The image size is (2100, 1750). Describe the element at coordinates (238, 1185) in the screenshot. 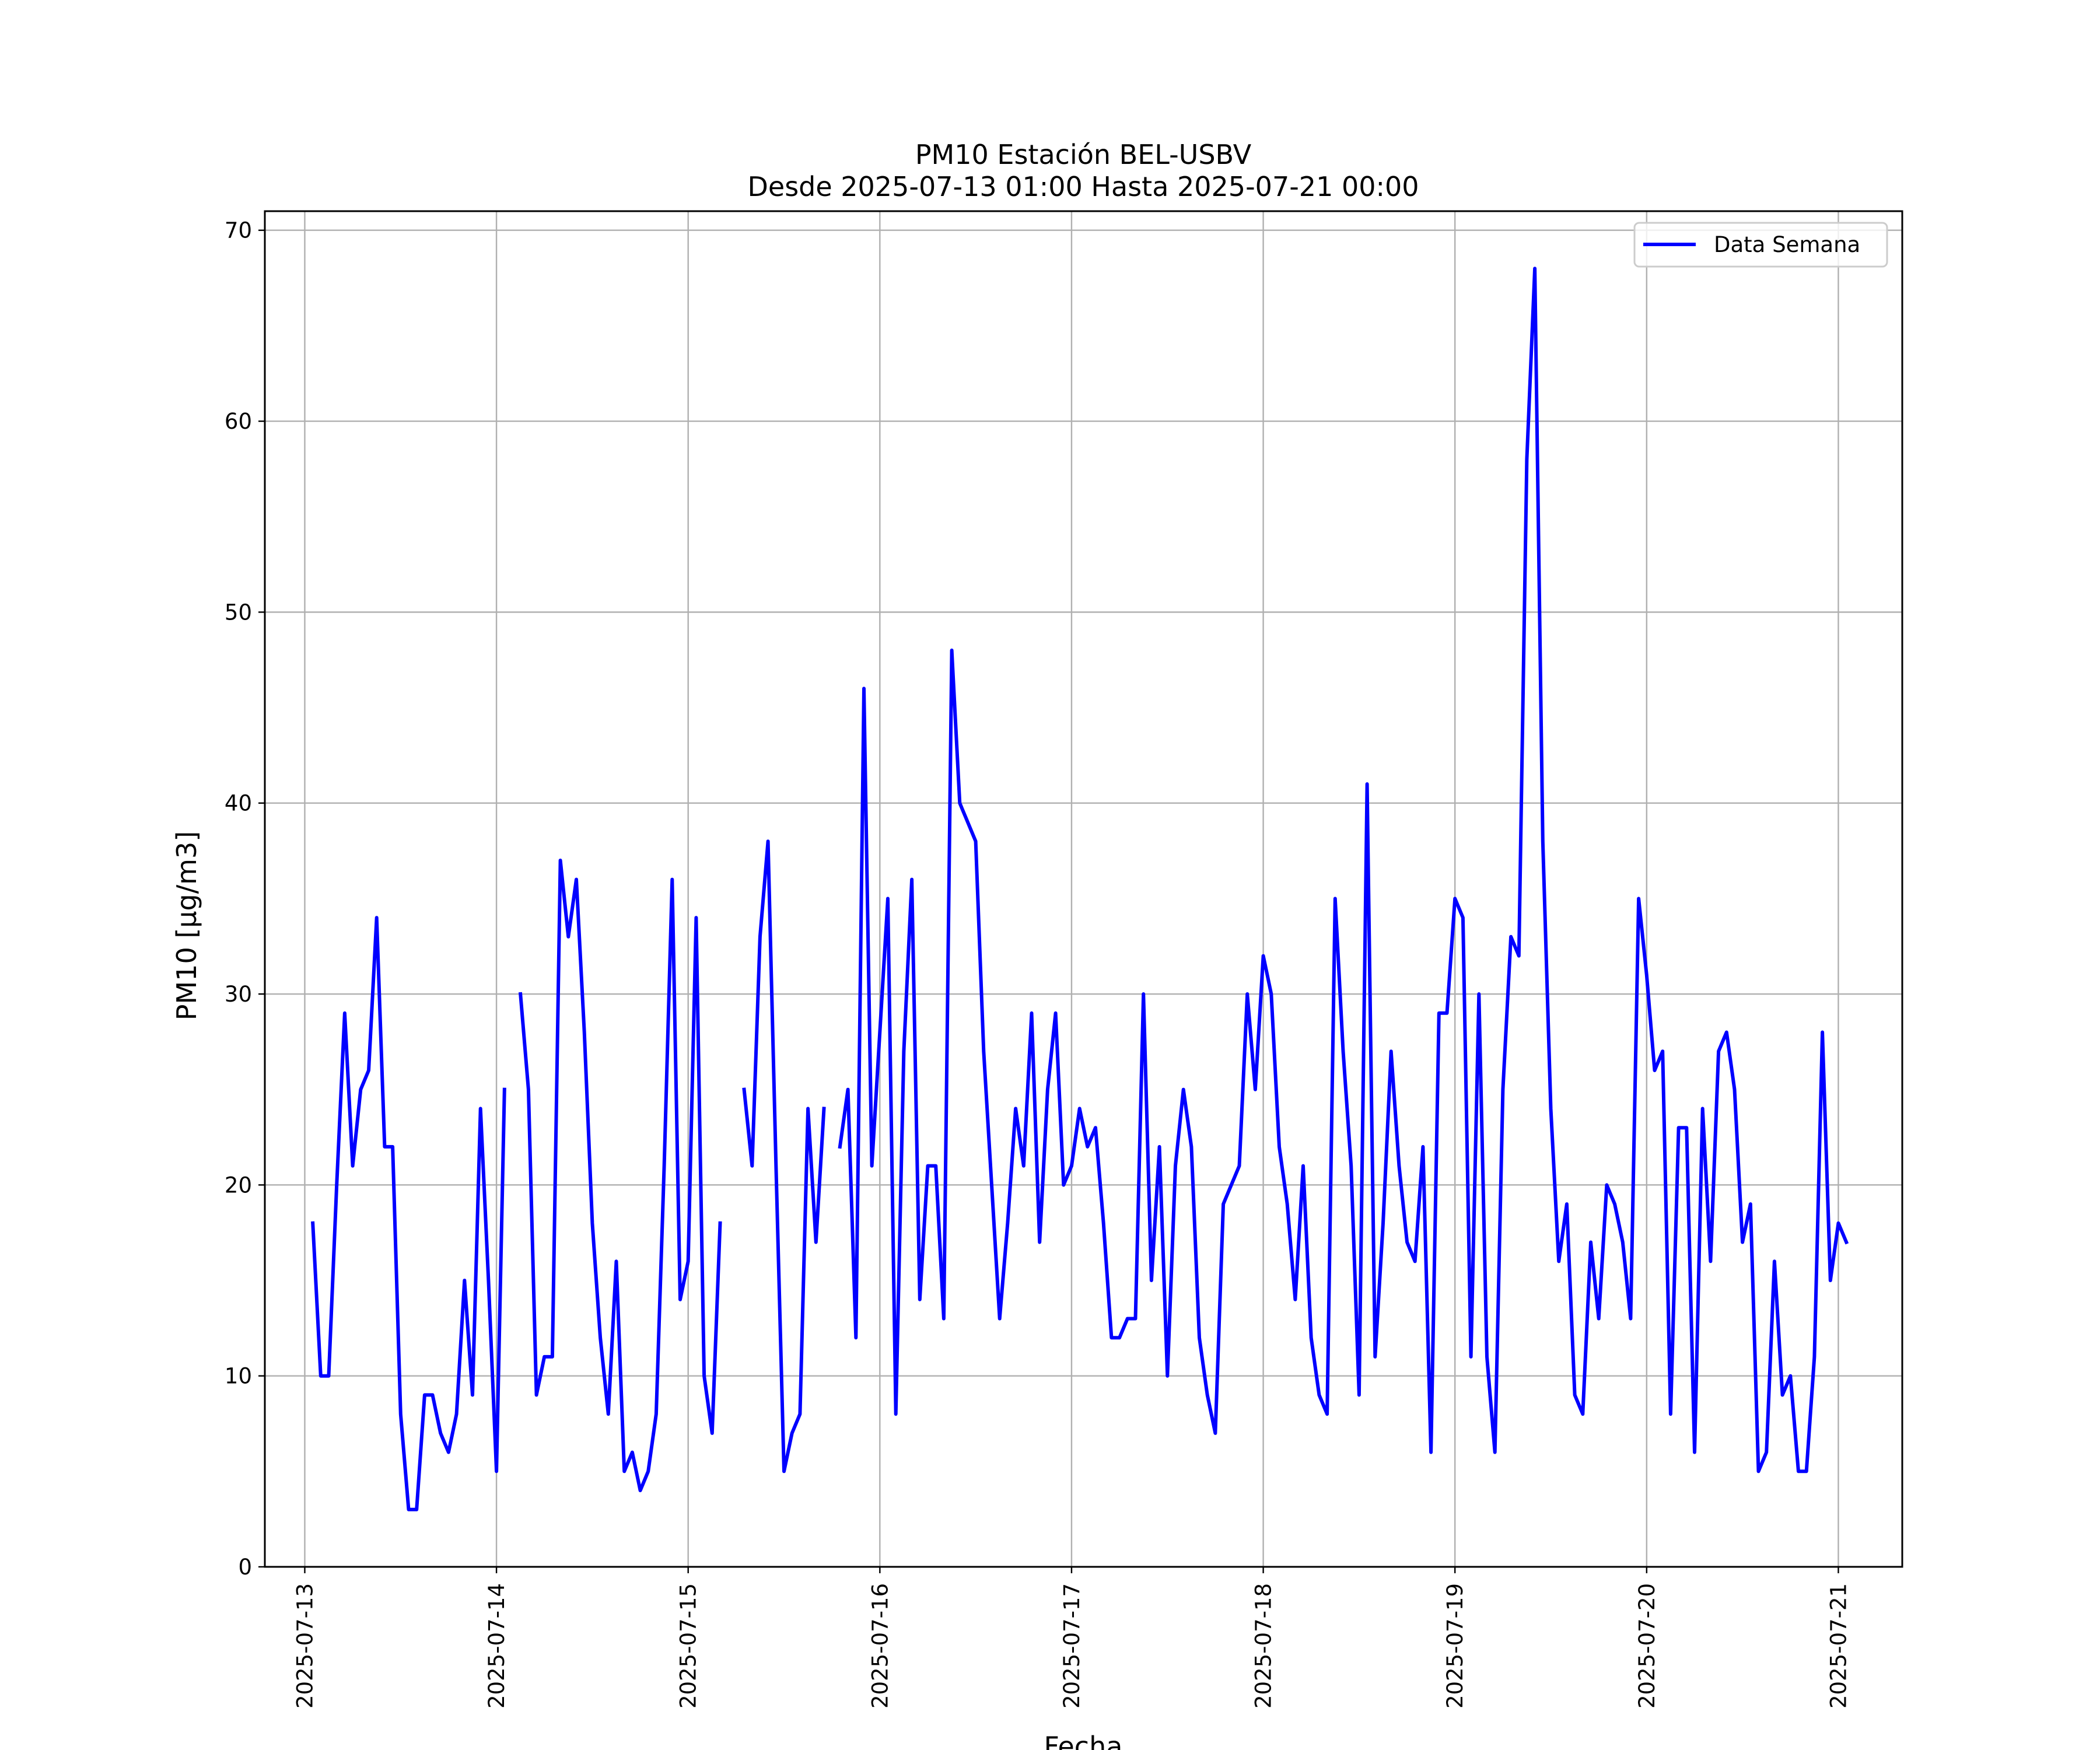

I see `y-tick-label: 20` at that location.